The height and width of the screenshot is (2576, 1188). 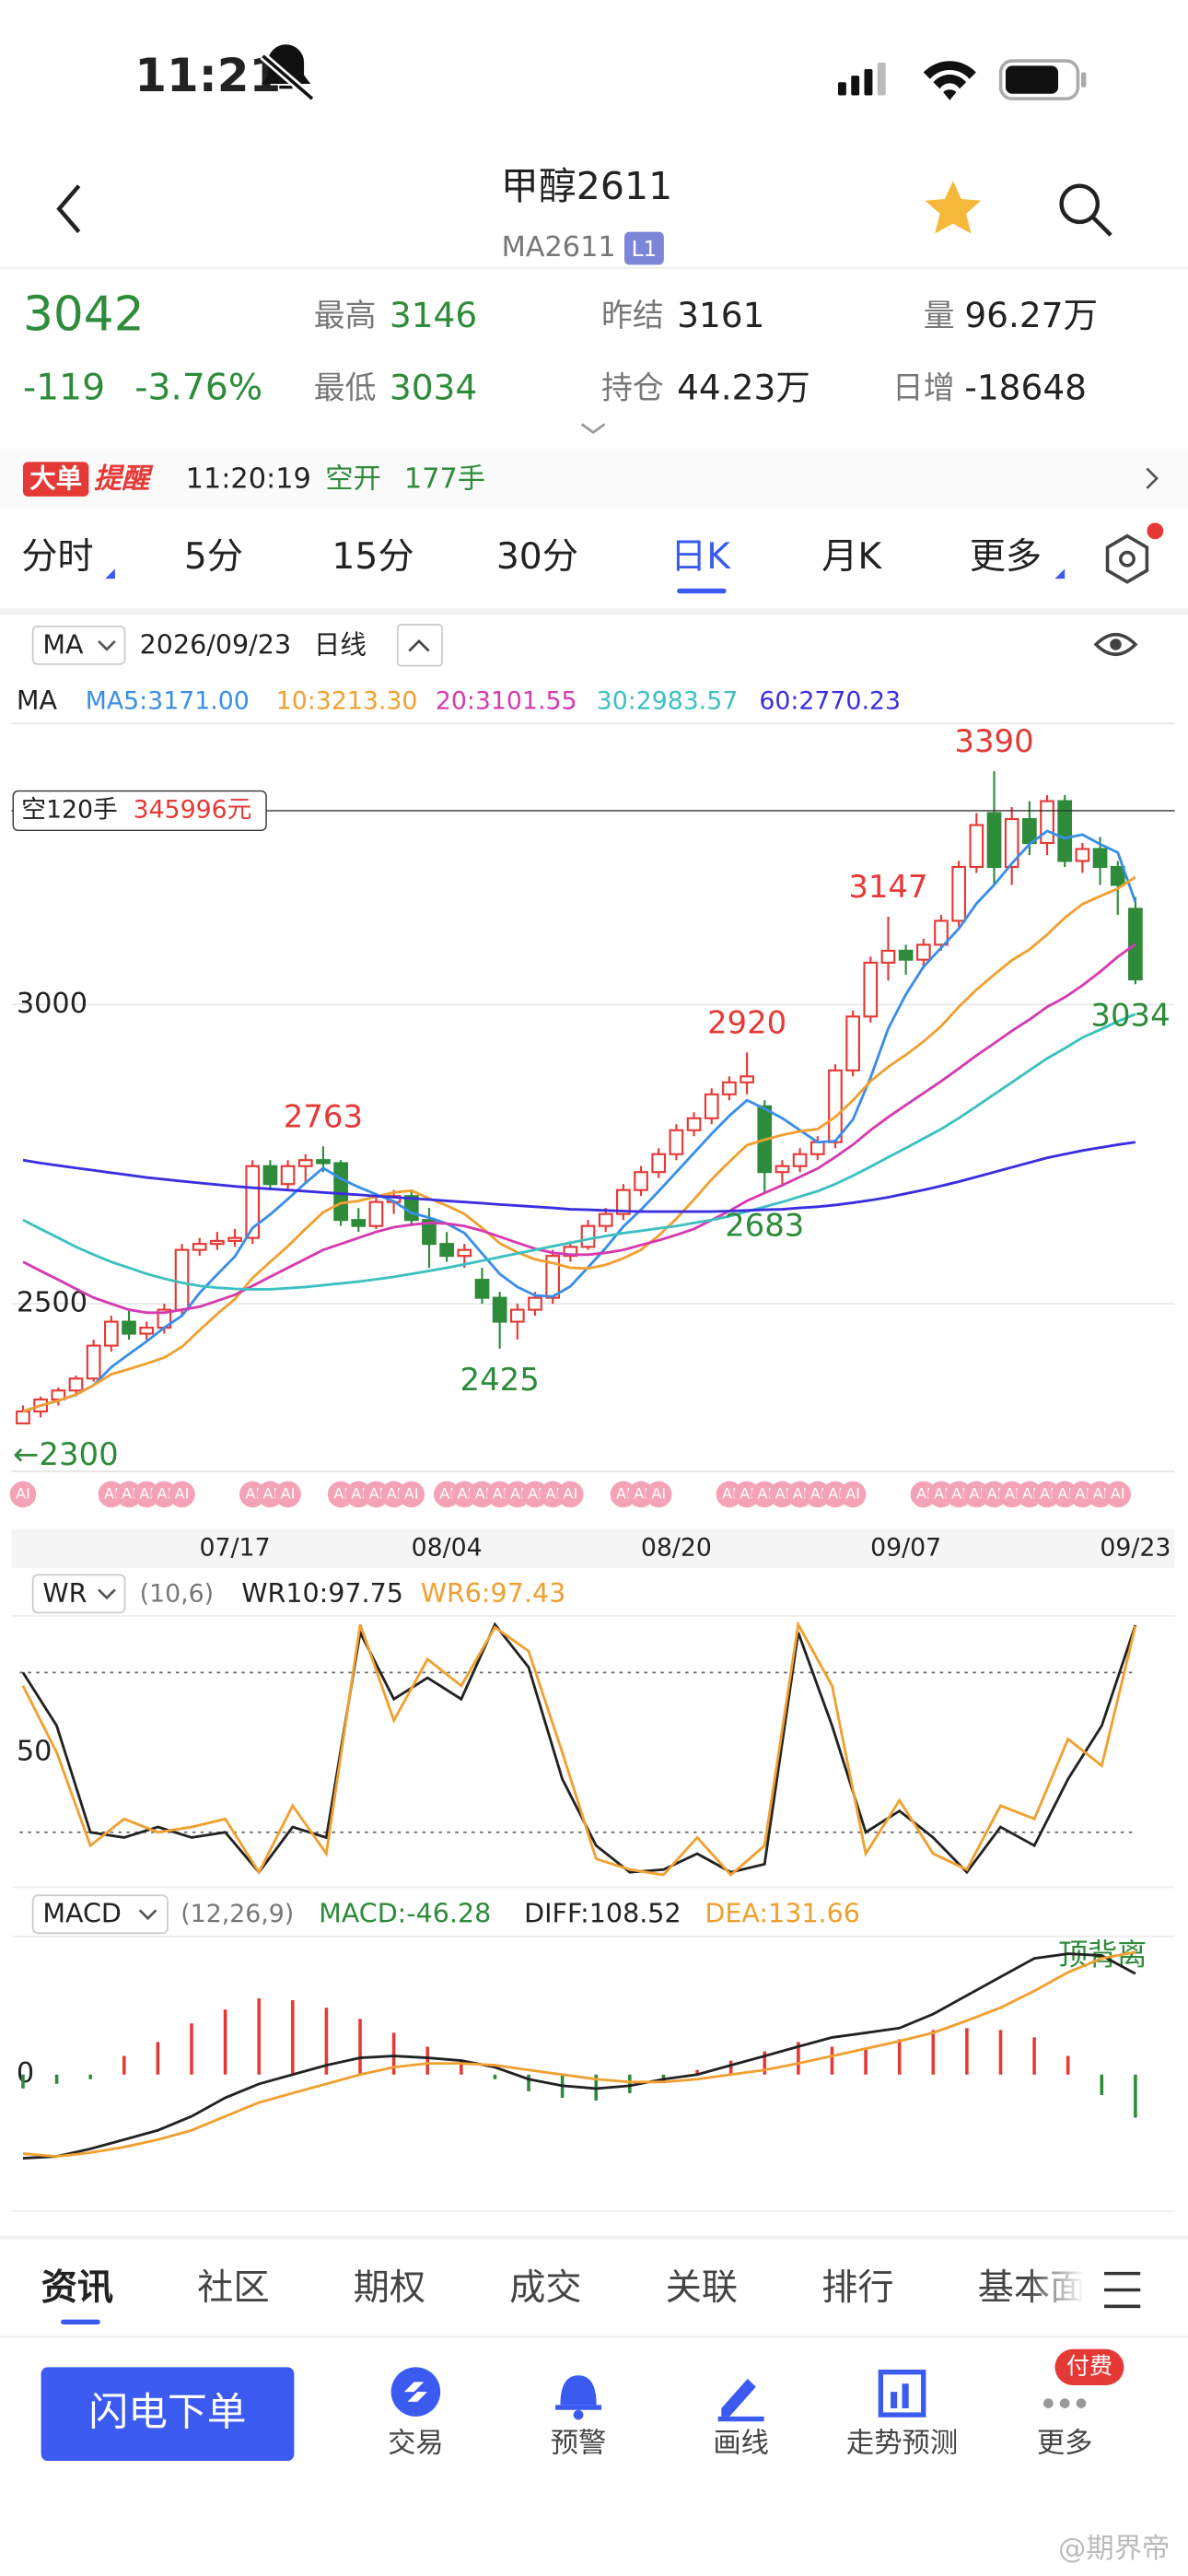 I want to click on settings-button, so click(x=1134, y=553).